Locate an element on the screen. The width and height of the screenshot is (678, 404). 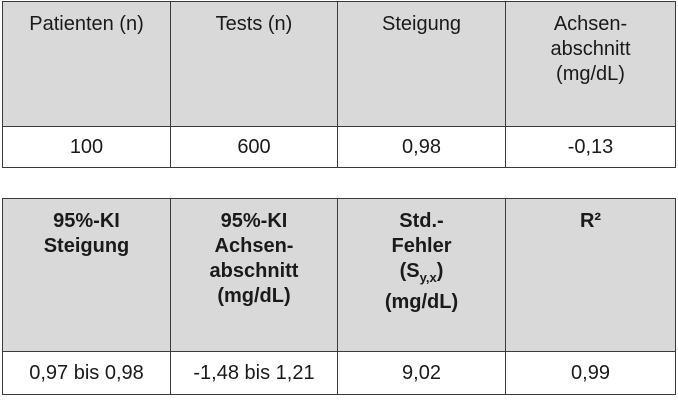
header-text: (S is located at coordinates (409, 271).